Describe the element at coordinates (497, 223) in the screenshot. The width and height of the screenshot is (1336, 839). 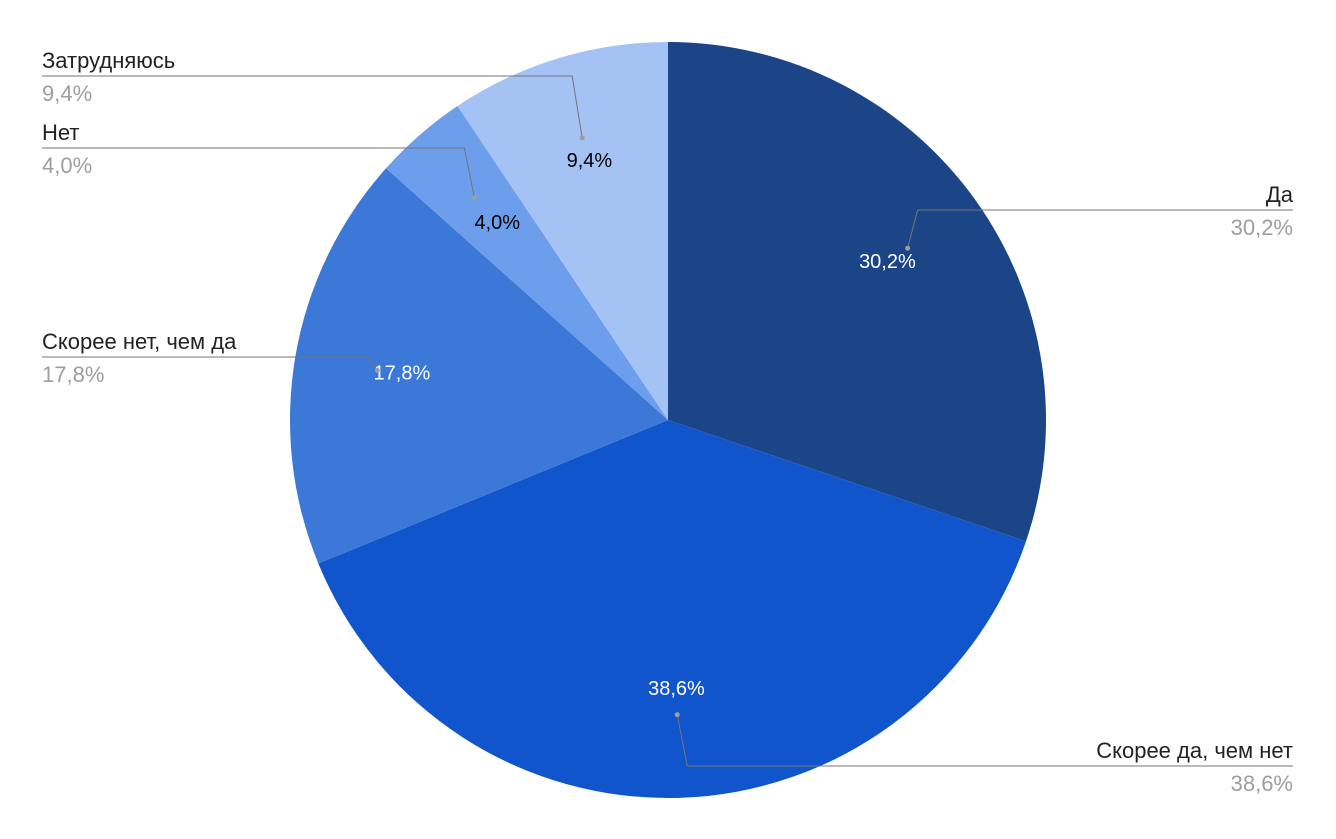
I see `slice-value-label: 4,0%` at that location.